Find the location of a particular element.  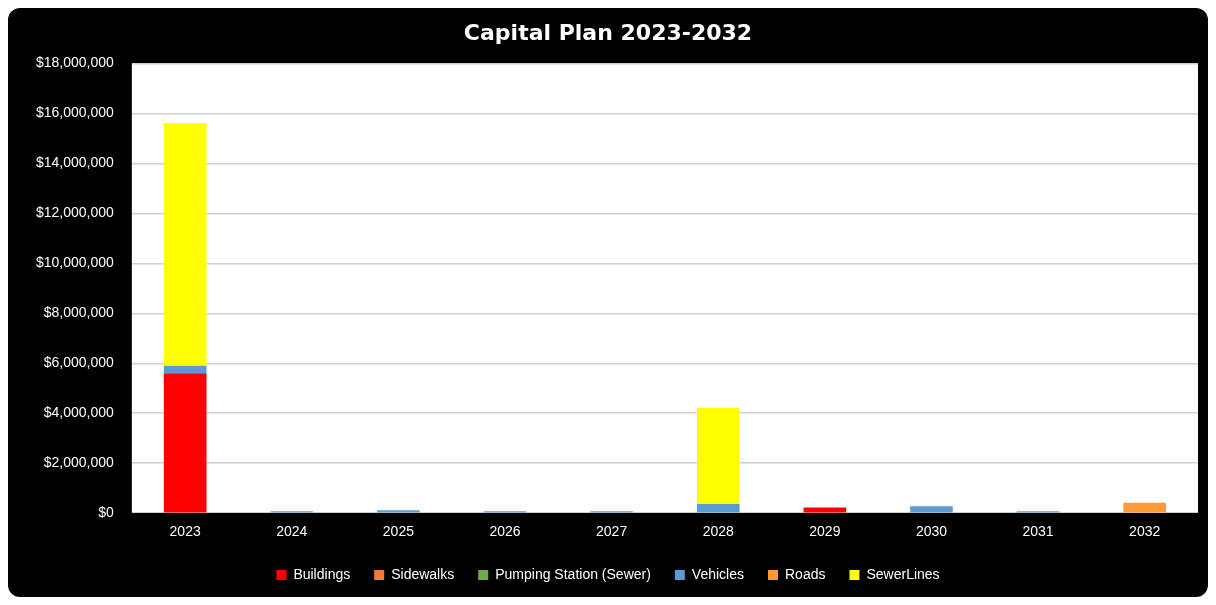

x-tick-label: 2023 is located at coordinates (185, 531).